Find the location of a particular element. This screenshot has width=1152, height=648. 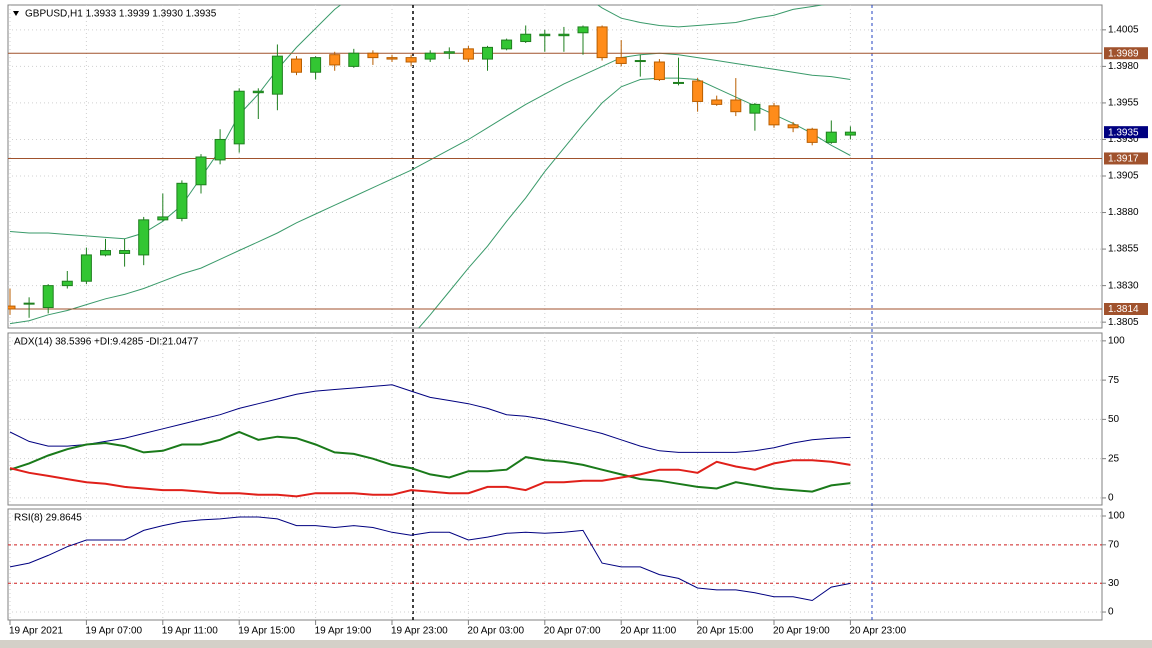

y-tick-label: 1.3955 is located at coordinates (1123, 103).